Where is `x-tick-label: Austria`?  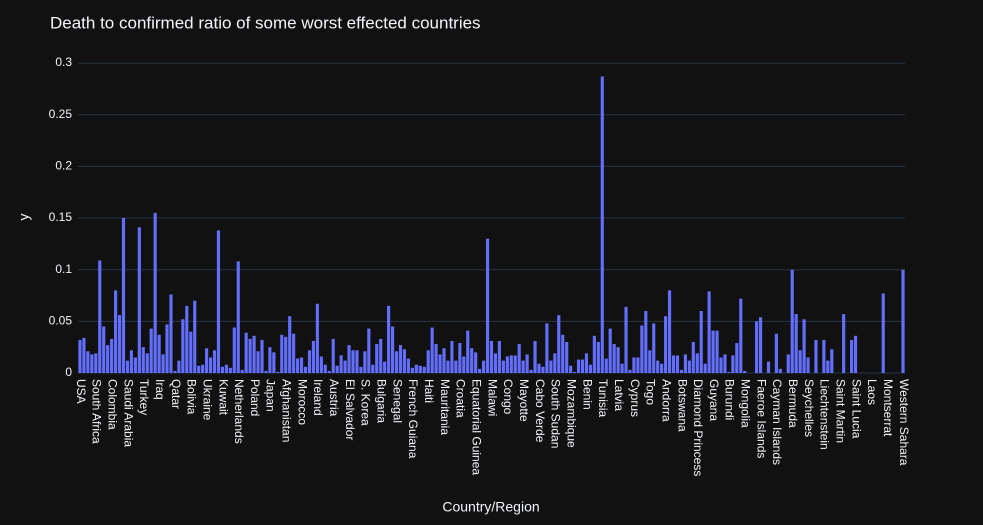
x-tick-label: Austria is located at coordinates (334, 398).